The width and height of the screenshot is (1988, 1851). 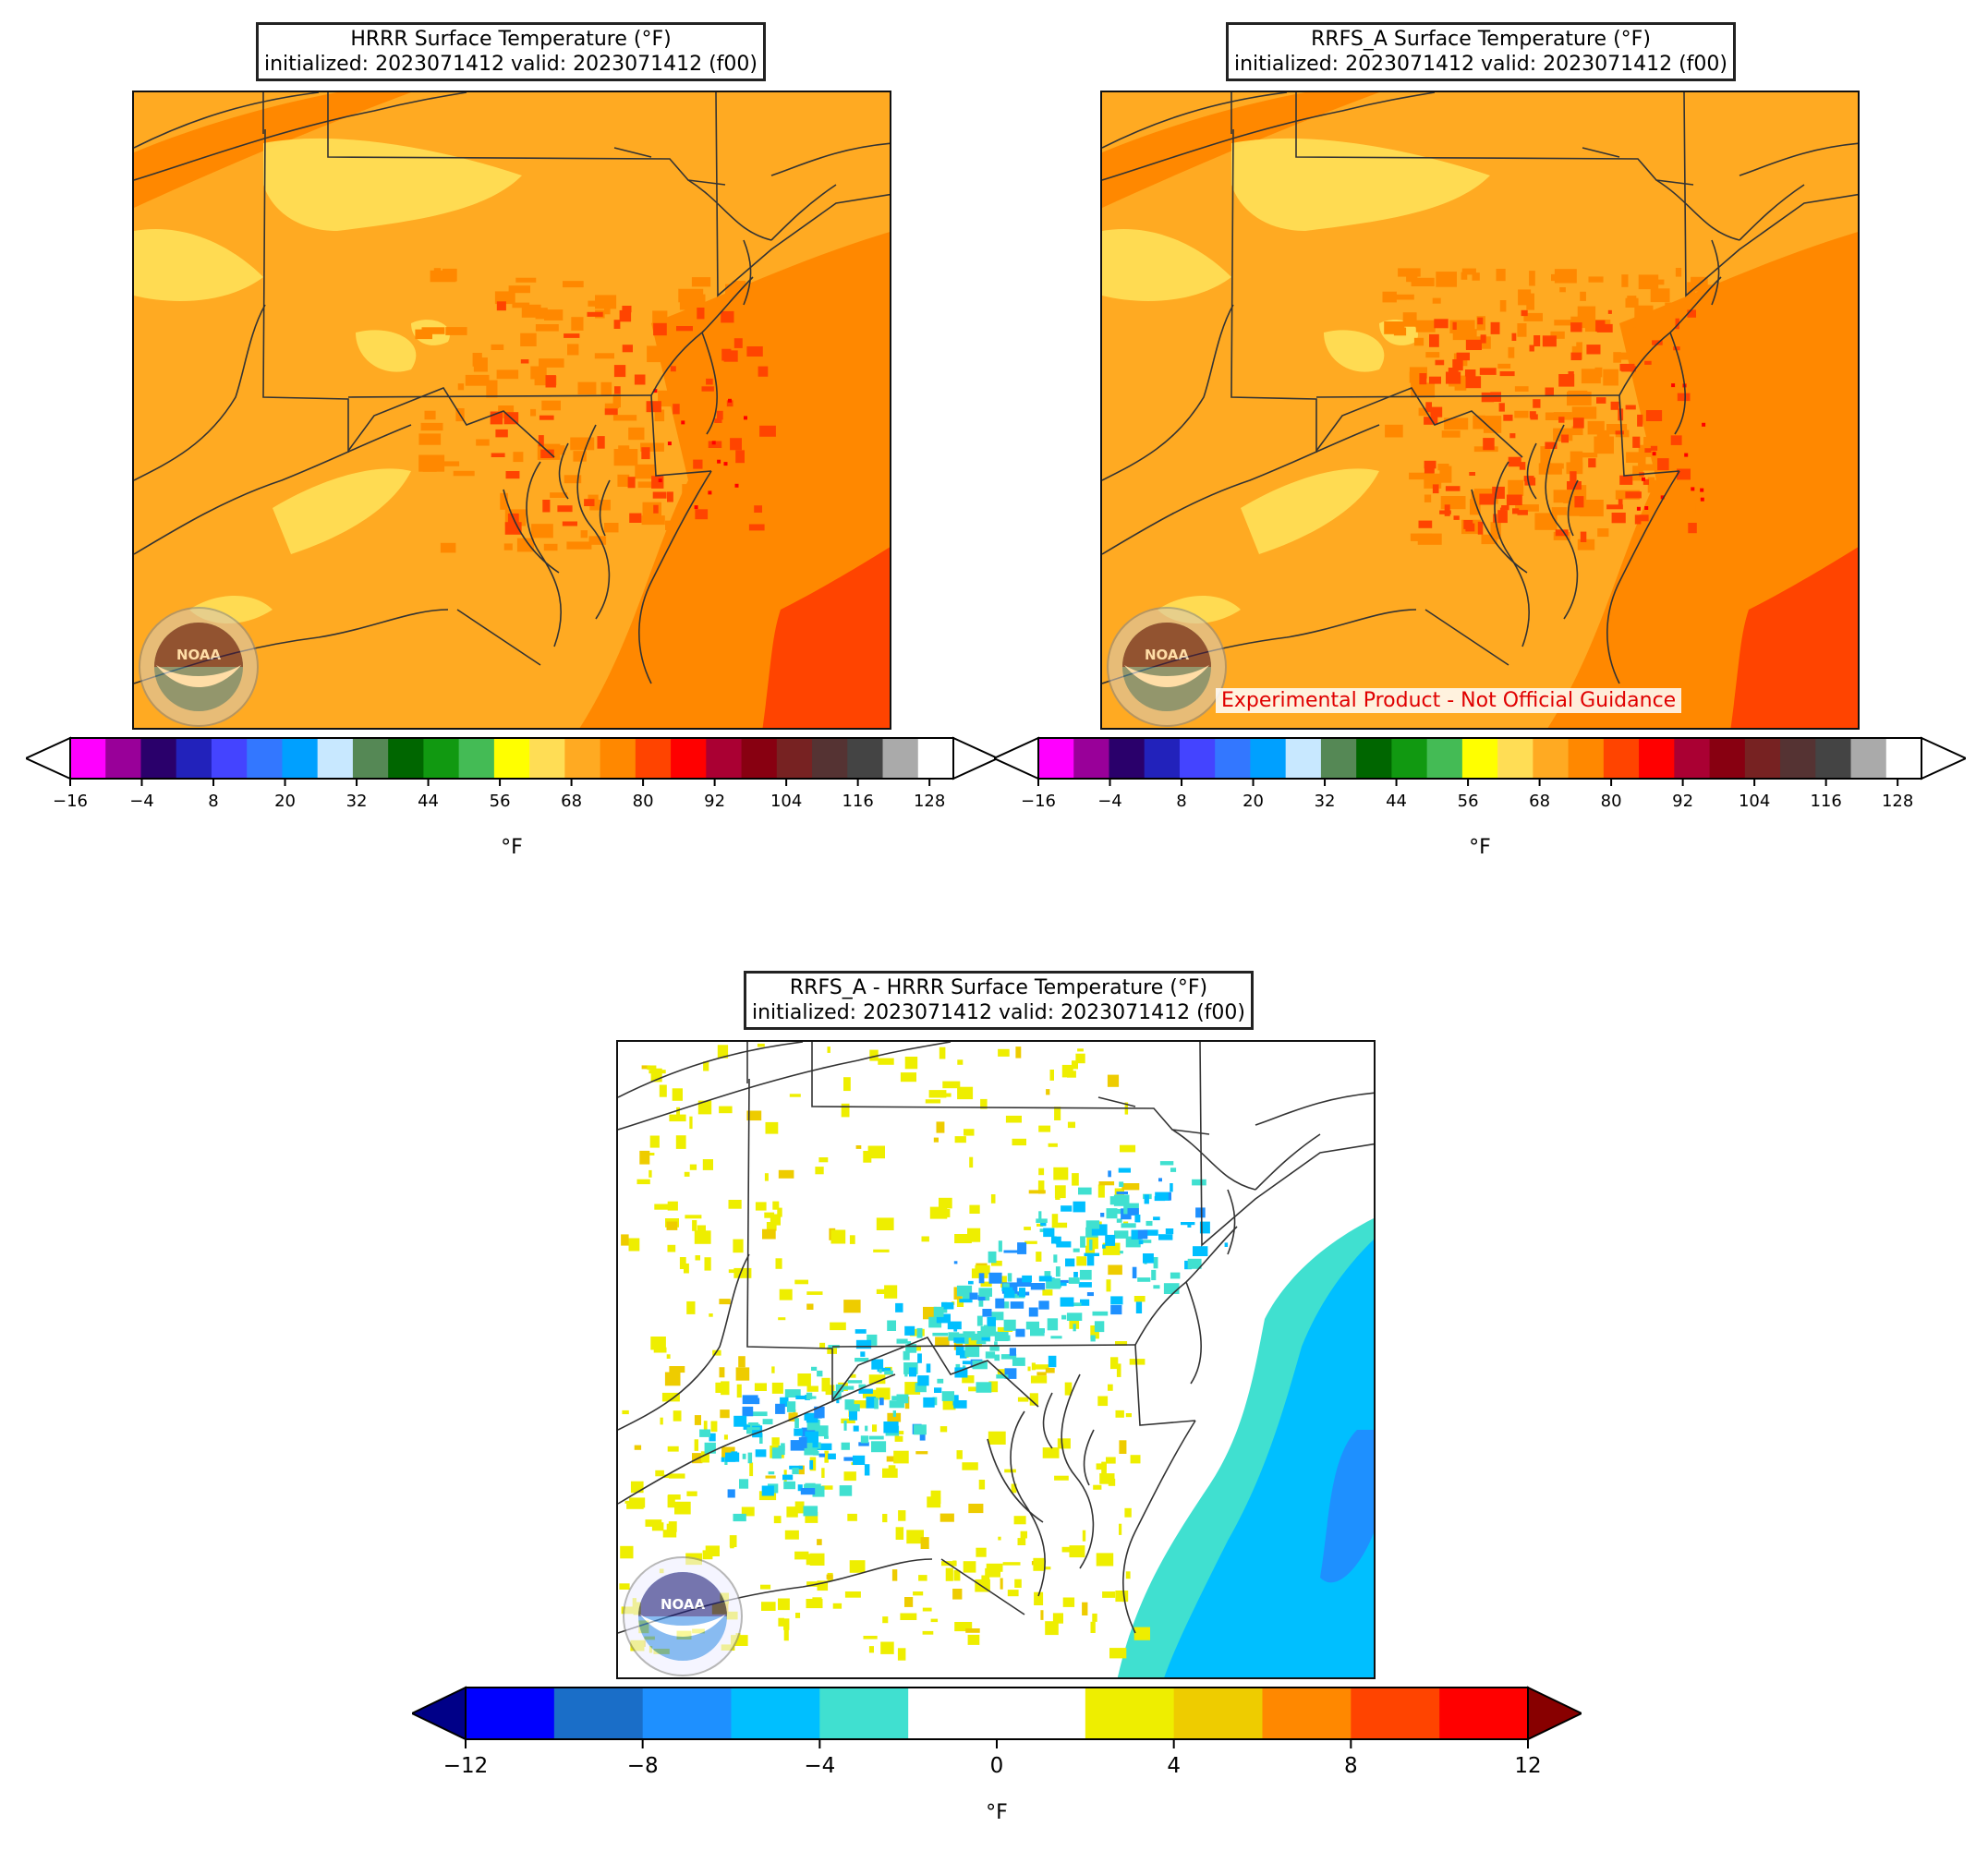 I want to click on colorbar-tick-label: 56, so click(x=500, y=802).